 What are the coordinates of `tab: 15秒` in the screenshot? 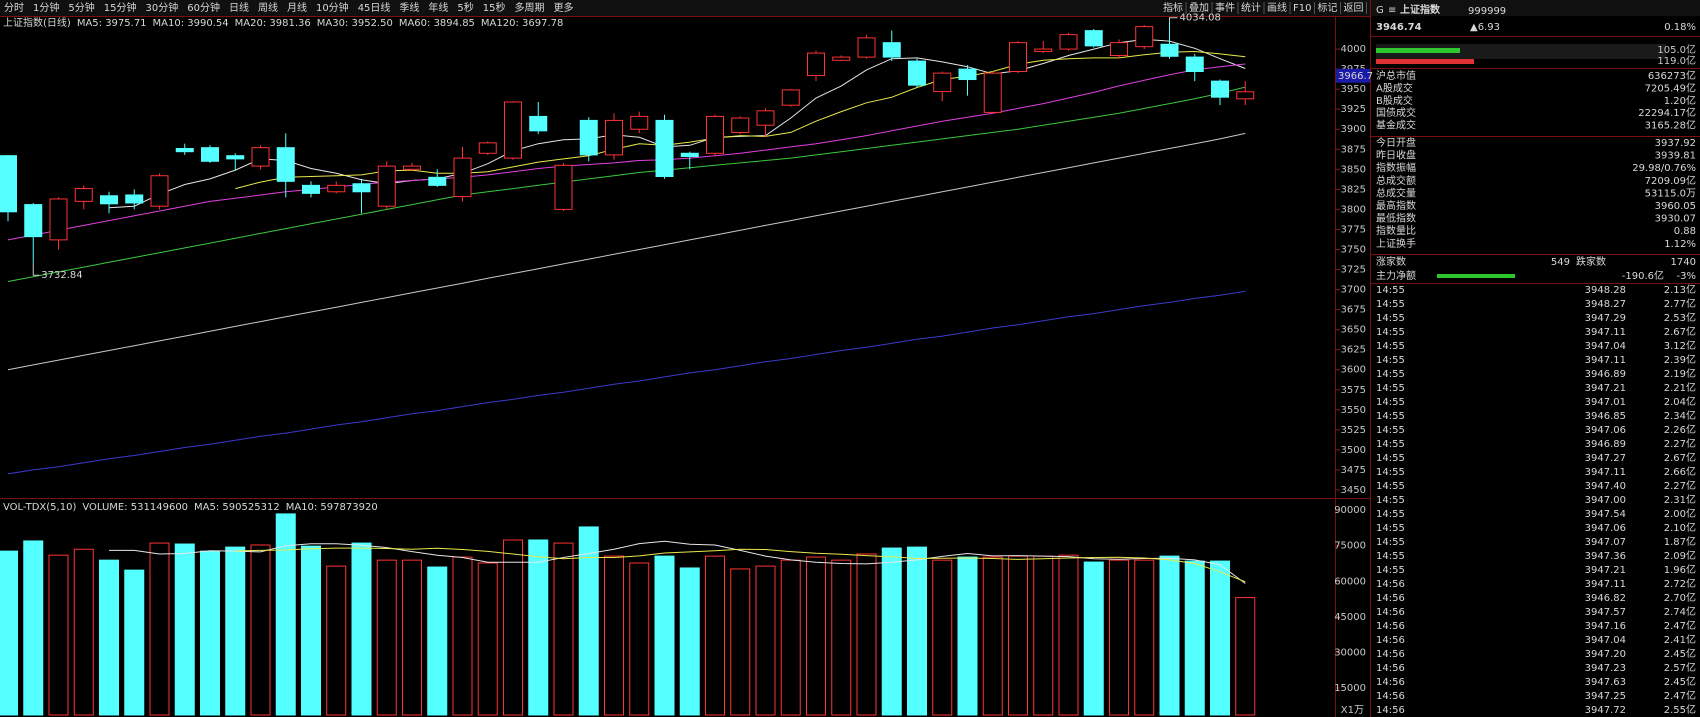 It's located at (494, 7).